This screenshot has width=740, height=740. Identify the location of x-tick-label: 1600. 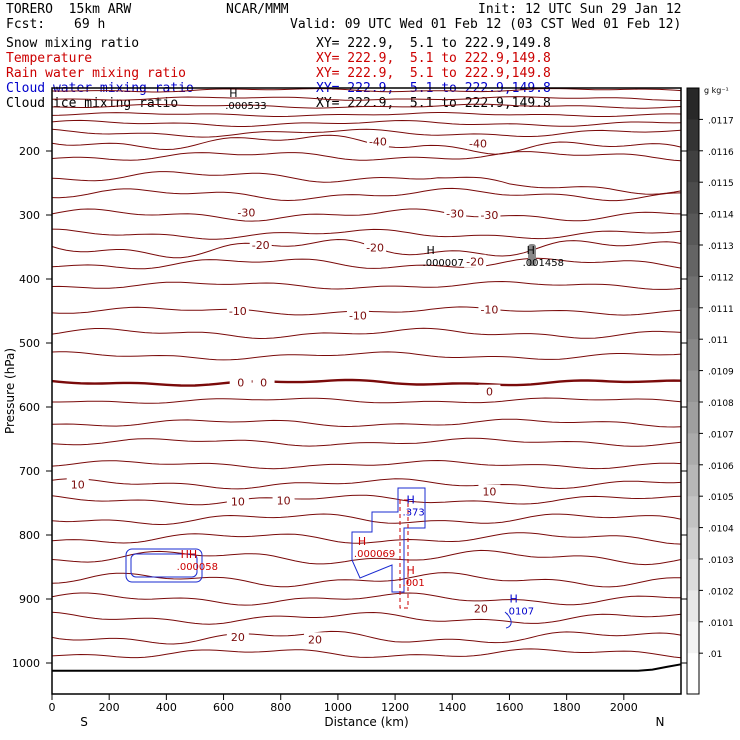
(509, 707).